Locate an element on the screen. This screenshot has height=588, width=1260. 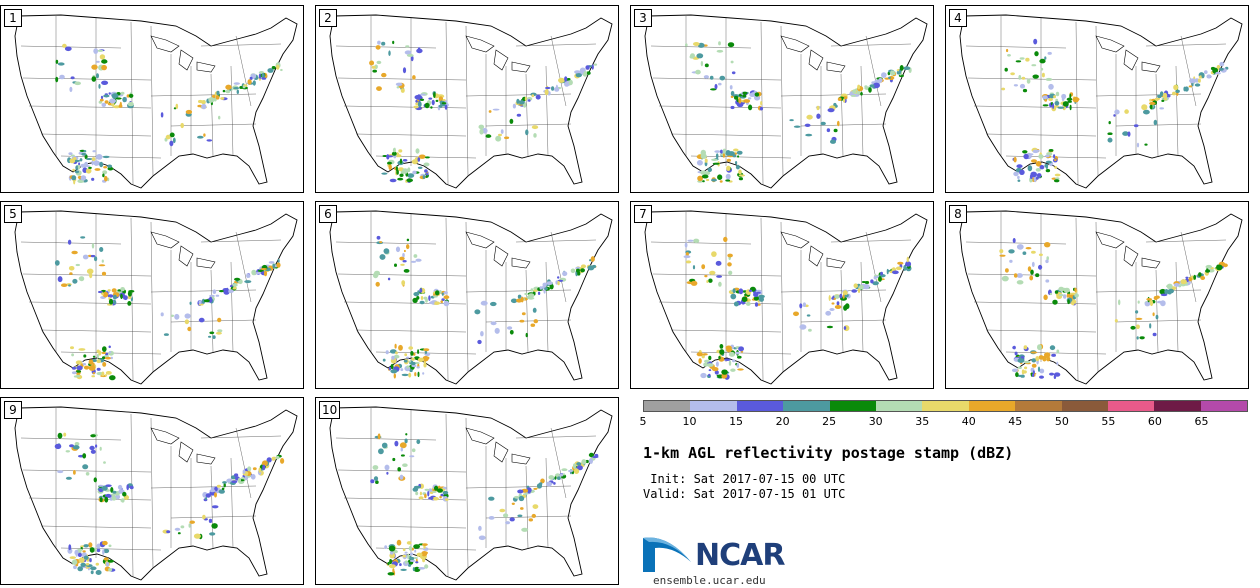
ncar-logo-text: NCAR is located at coordinates (740, 555).